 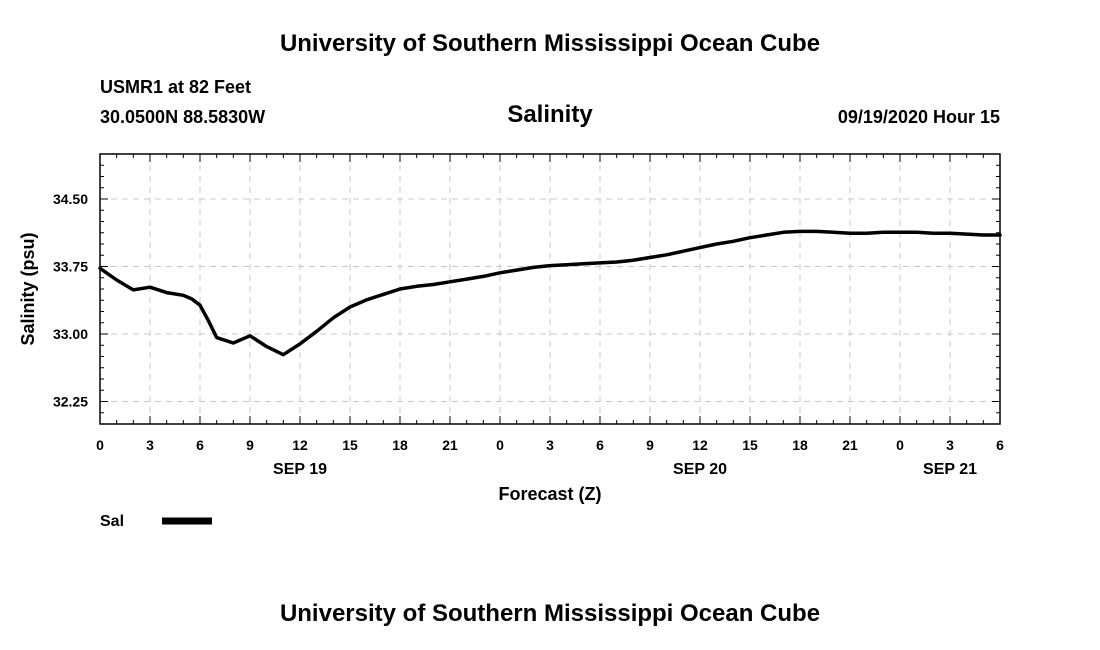 What do you see at coordinates (70, 199) in the screenshot?
I see `y-tick-label: 34.50` at bounding box center [70, 199].